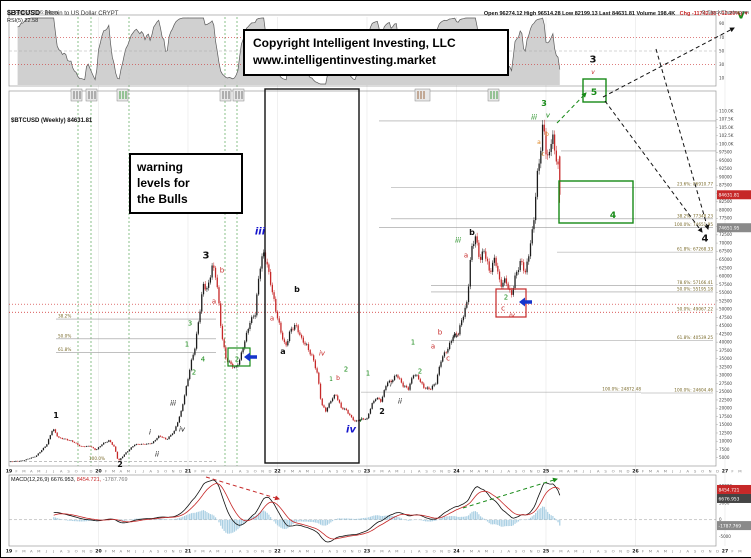 The image size is (751, 558). I want to click on svg-text: 77500, so click(725, 218).